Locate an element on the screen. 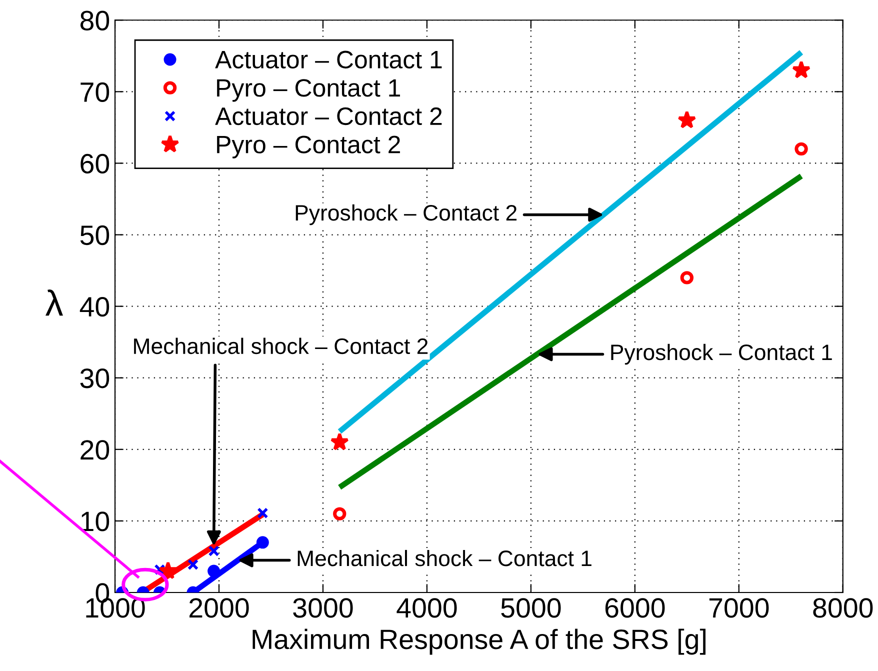 The height and width of the screenshot is (671, 878). legend-label: Actuator – Contact 2 is located at coordinates (328, 116).